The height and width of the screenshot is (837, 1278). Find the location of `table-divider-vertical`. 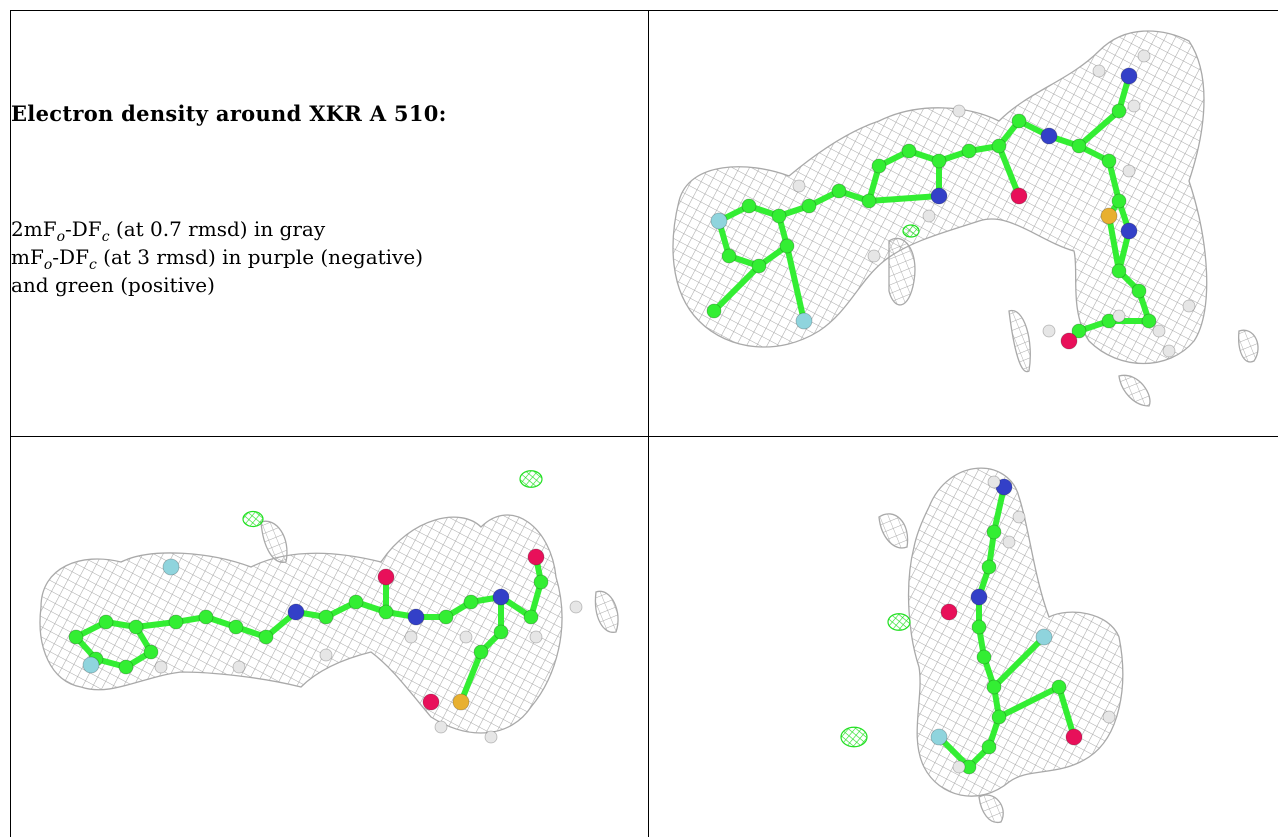

table-divider-vertical is located at coordinates (648, 423).